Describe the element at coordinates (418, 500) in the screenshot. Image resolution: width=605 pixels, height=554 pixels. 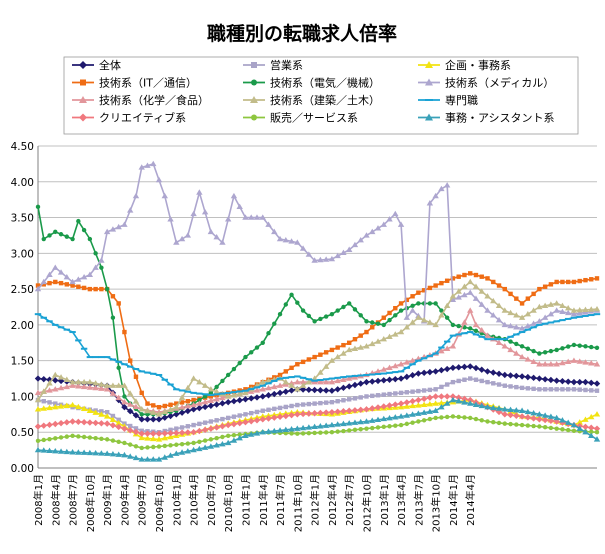
I see `x-tick-label: 2013年7月` at that location.